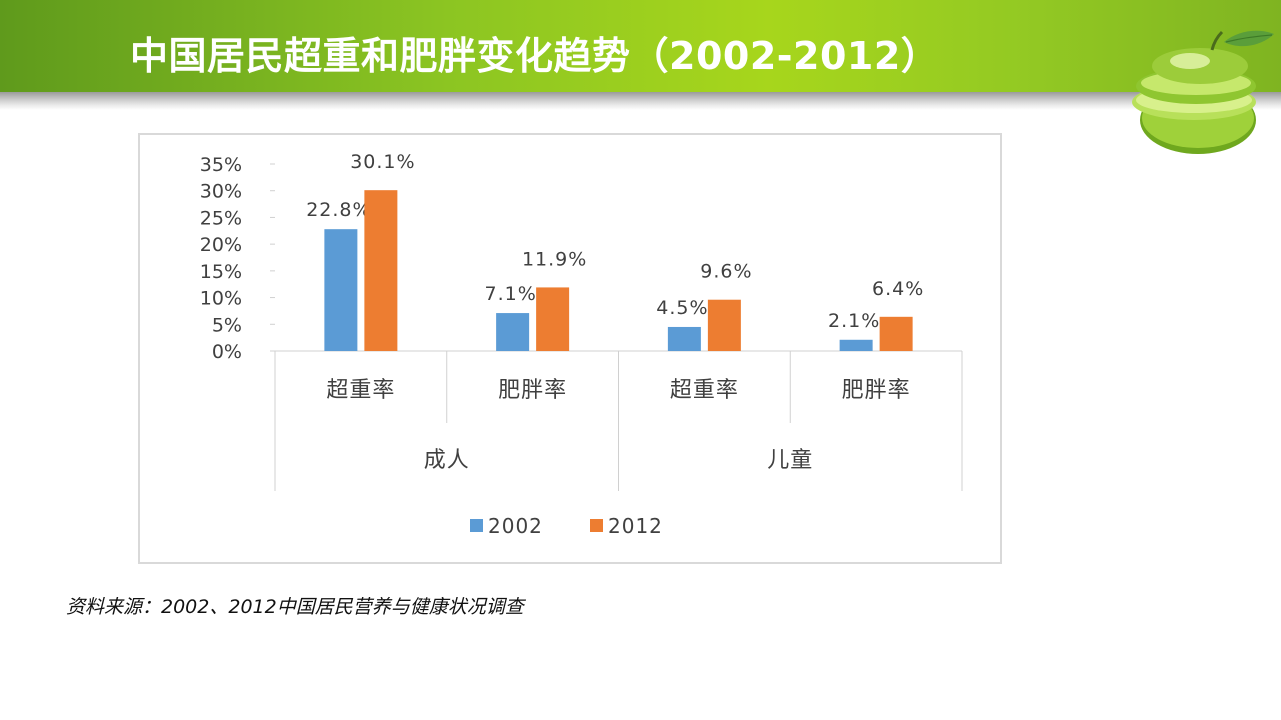  Describe the element at coordinates (596, 525) in the screenshot. I see `legend-swatch-2012` at that location.